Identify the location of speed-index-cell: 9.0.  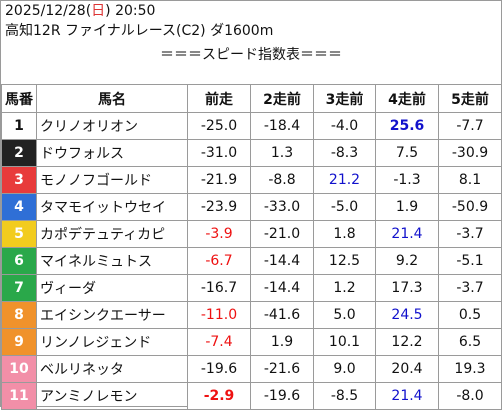
(344, 369).